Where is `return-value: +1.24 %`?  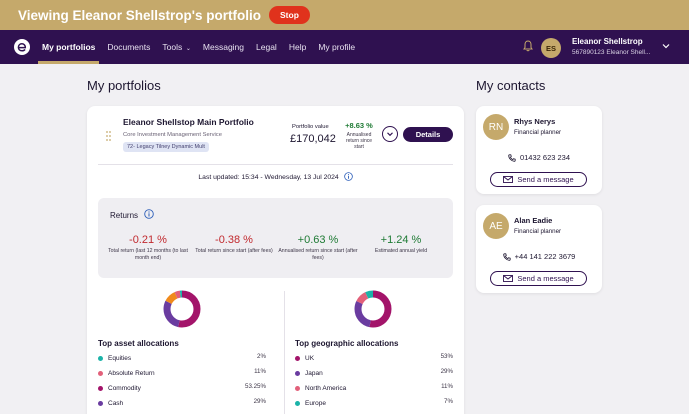
return-value: +1.24 % is located at coordinates (401, 240).